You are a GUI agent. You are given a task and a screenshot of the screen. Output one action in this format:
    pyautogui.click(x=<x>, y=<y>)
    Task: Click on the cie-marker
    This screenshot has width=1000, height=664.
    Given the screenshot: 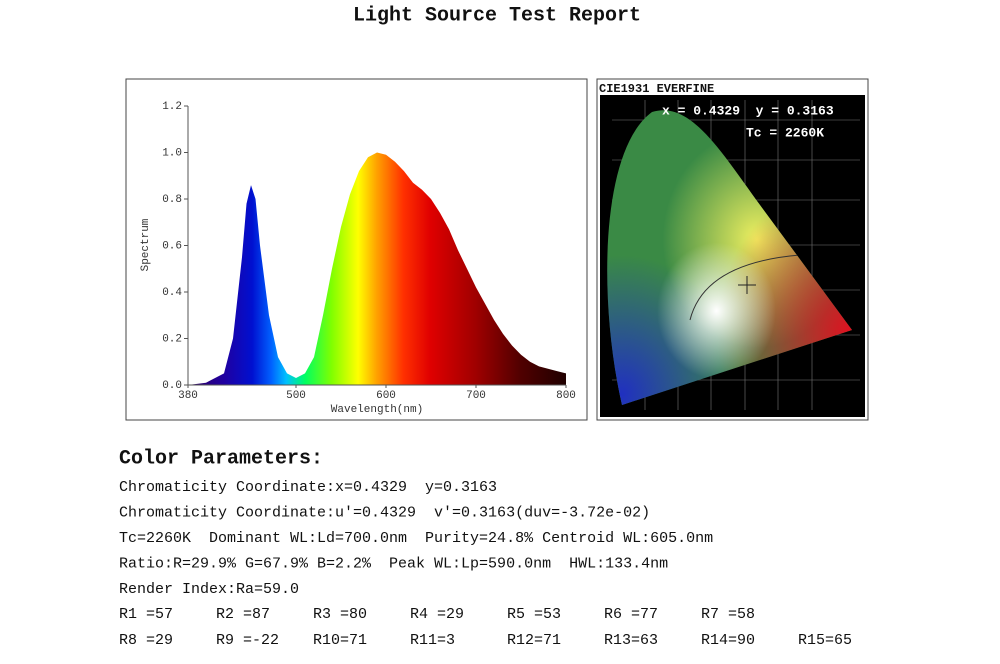 What is the action you would take?
    pyautogui.click(x=747, y=285)
    